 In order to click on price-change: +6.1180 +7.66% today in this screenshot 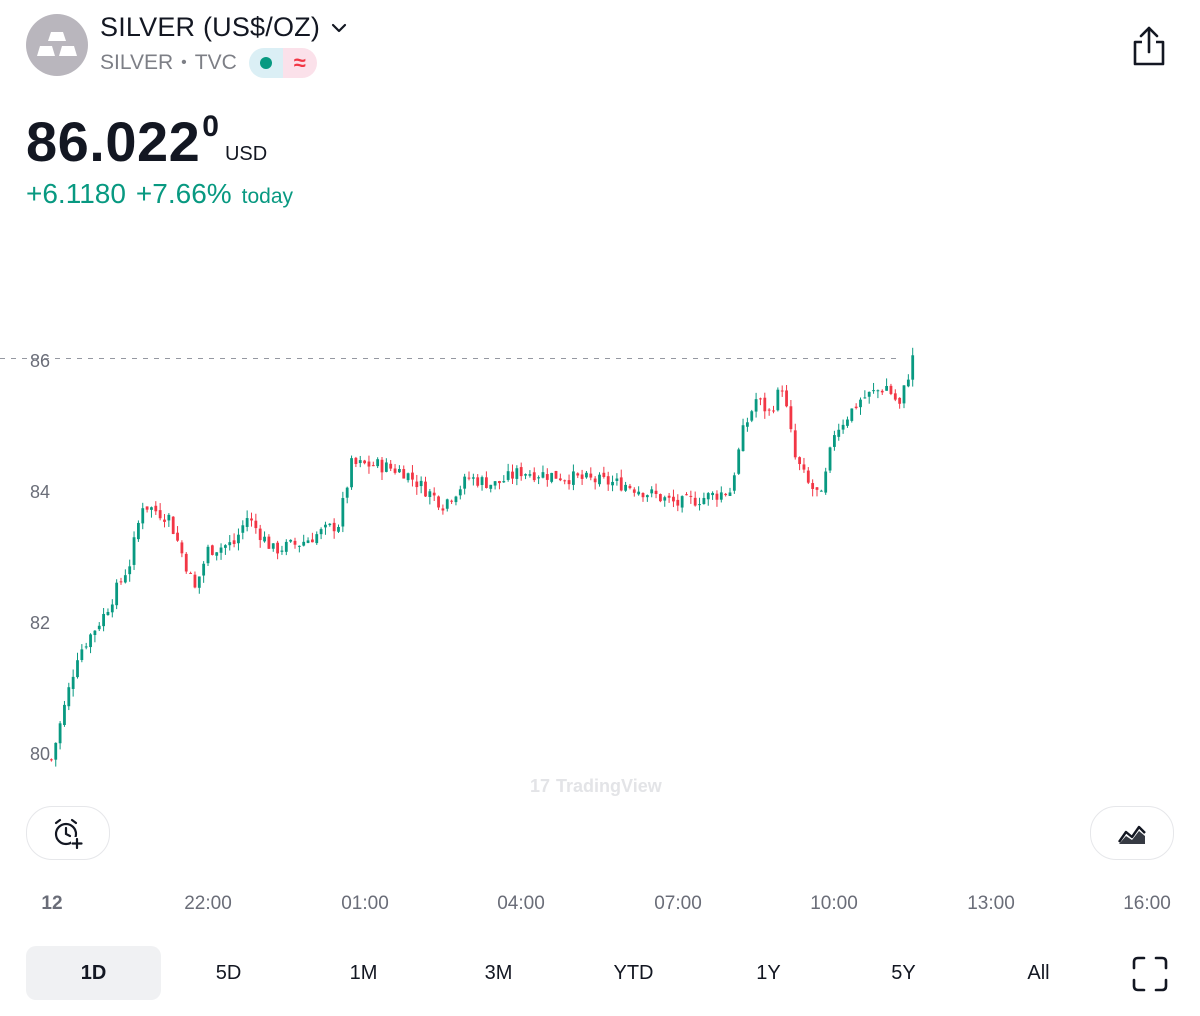, I will do `click(159, 194)`.